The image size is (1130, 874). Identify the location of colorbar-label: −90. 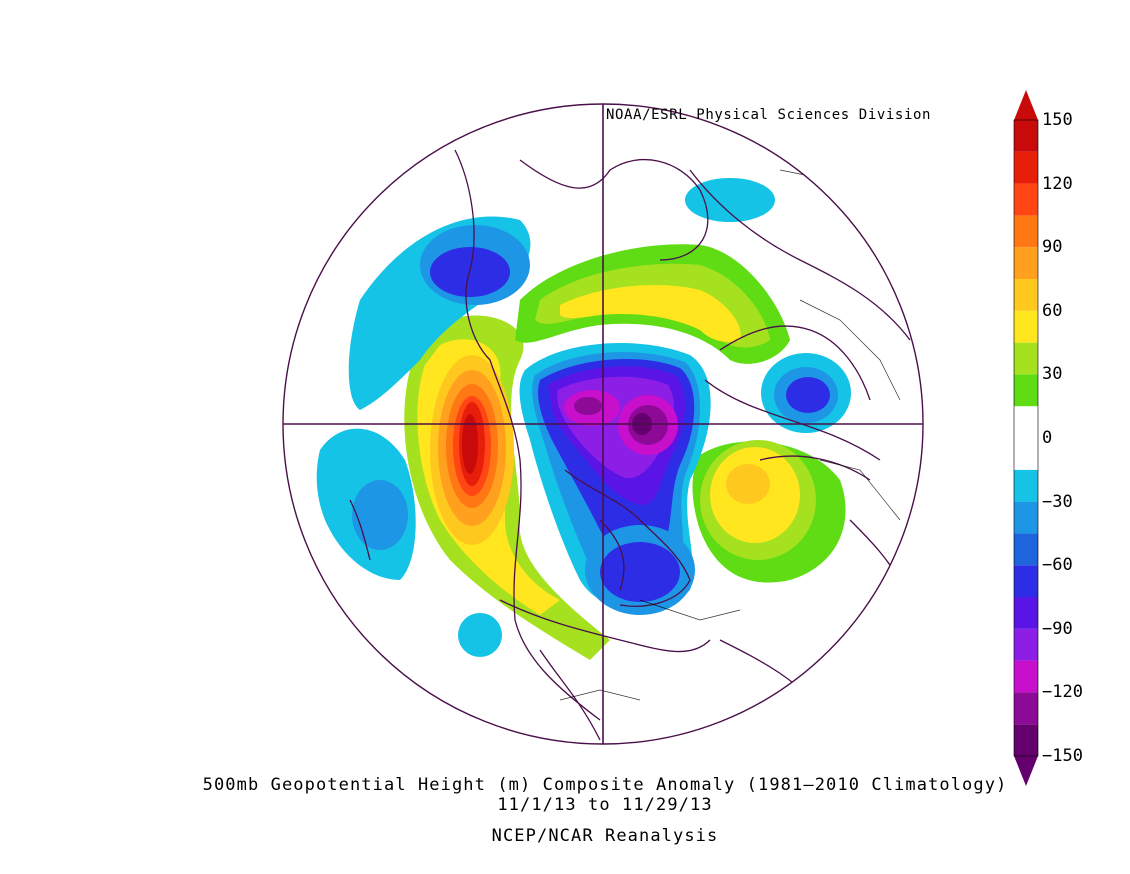
(1057, 628).